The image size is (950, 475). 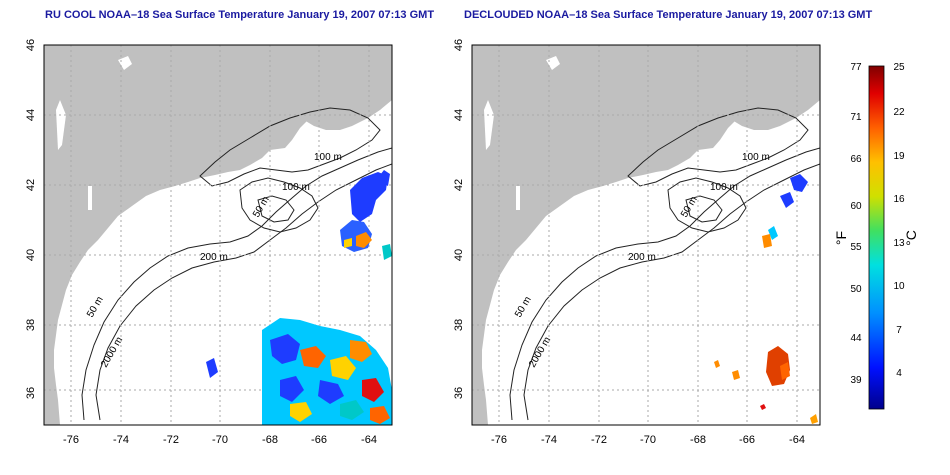 I want to click on celsius-tick-label: 19, so click(x=899, y=156).